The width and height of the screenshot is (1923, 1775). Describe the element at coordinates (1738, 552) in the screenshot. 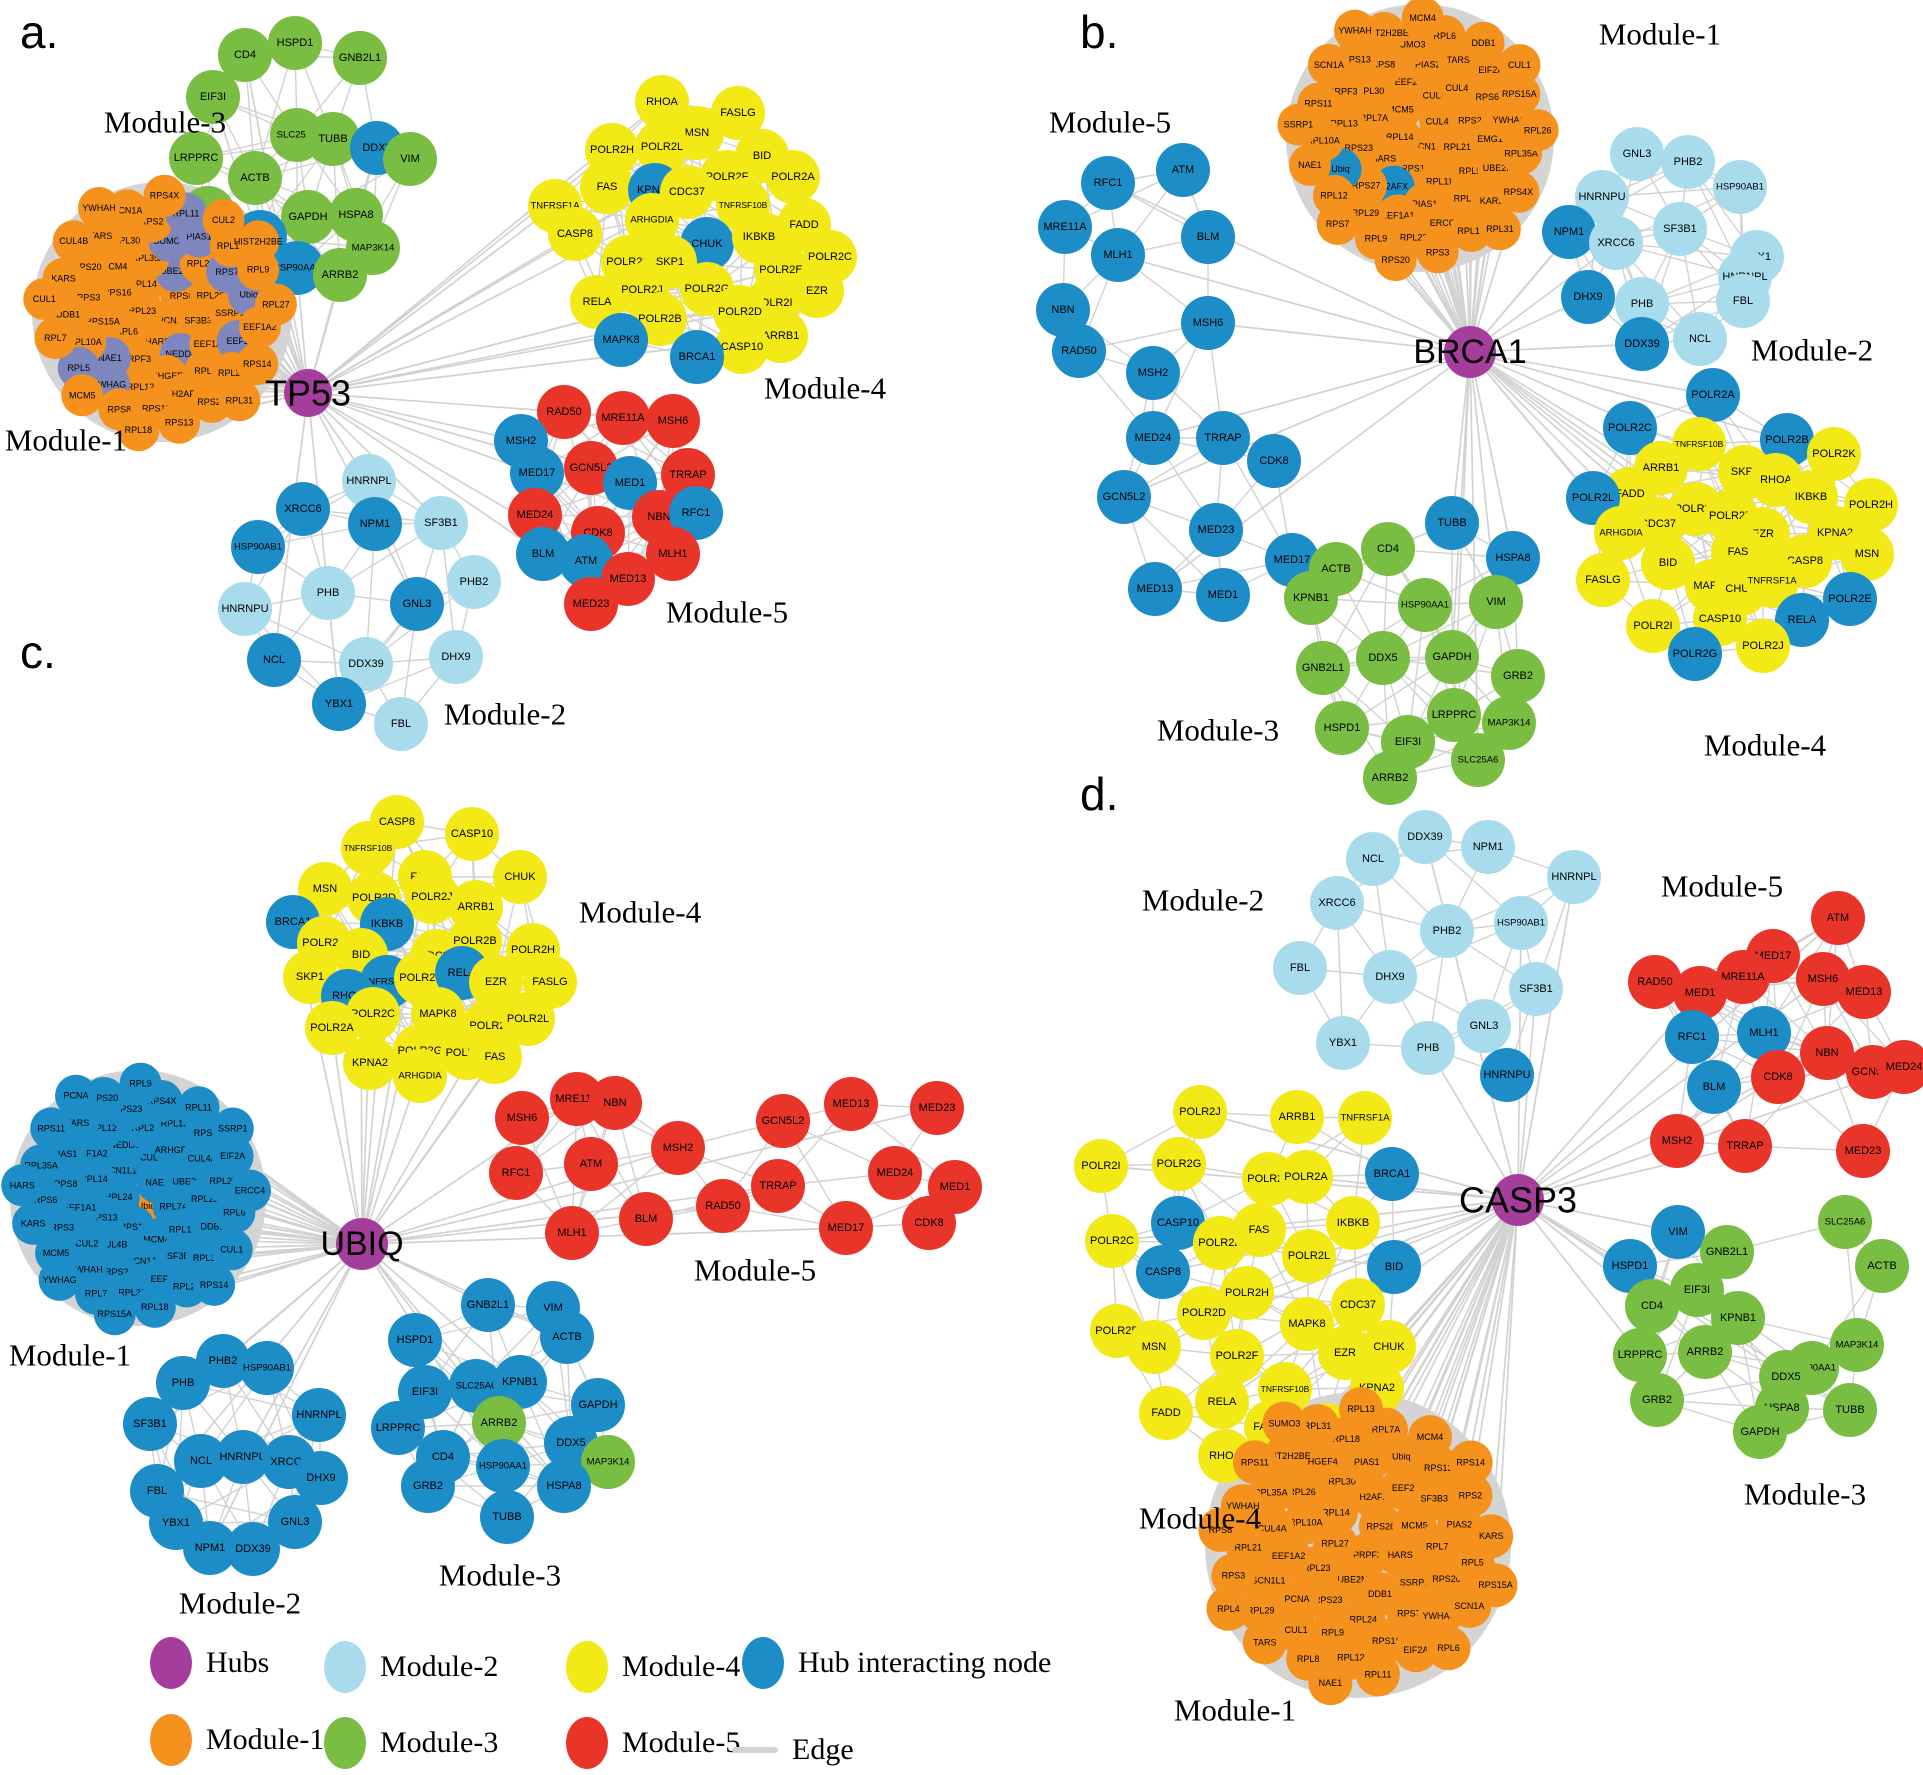

I see `node-label: FAS` at that location.